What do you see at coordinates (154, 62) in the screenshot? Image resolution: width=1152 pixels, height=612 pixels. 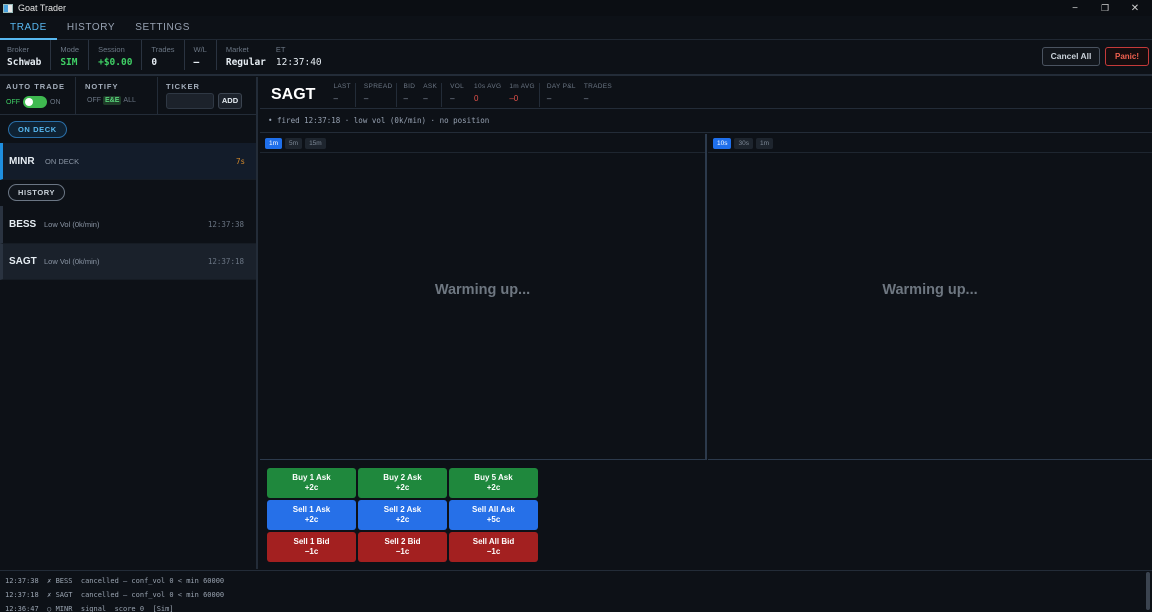 I see `trades-value: 0` at bounding box center [154, 62].